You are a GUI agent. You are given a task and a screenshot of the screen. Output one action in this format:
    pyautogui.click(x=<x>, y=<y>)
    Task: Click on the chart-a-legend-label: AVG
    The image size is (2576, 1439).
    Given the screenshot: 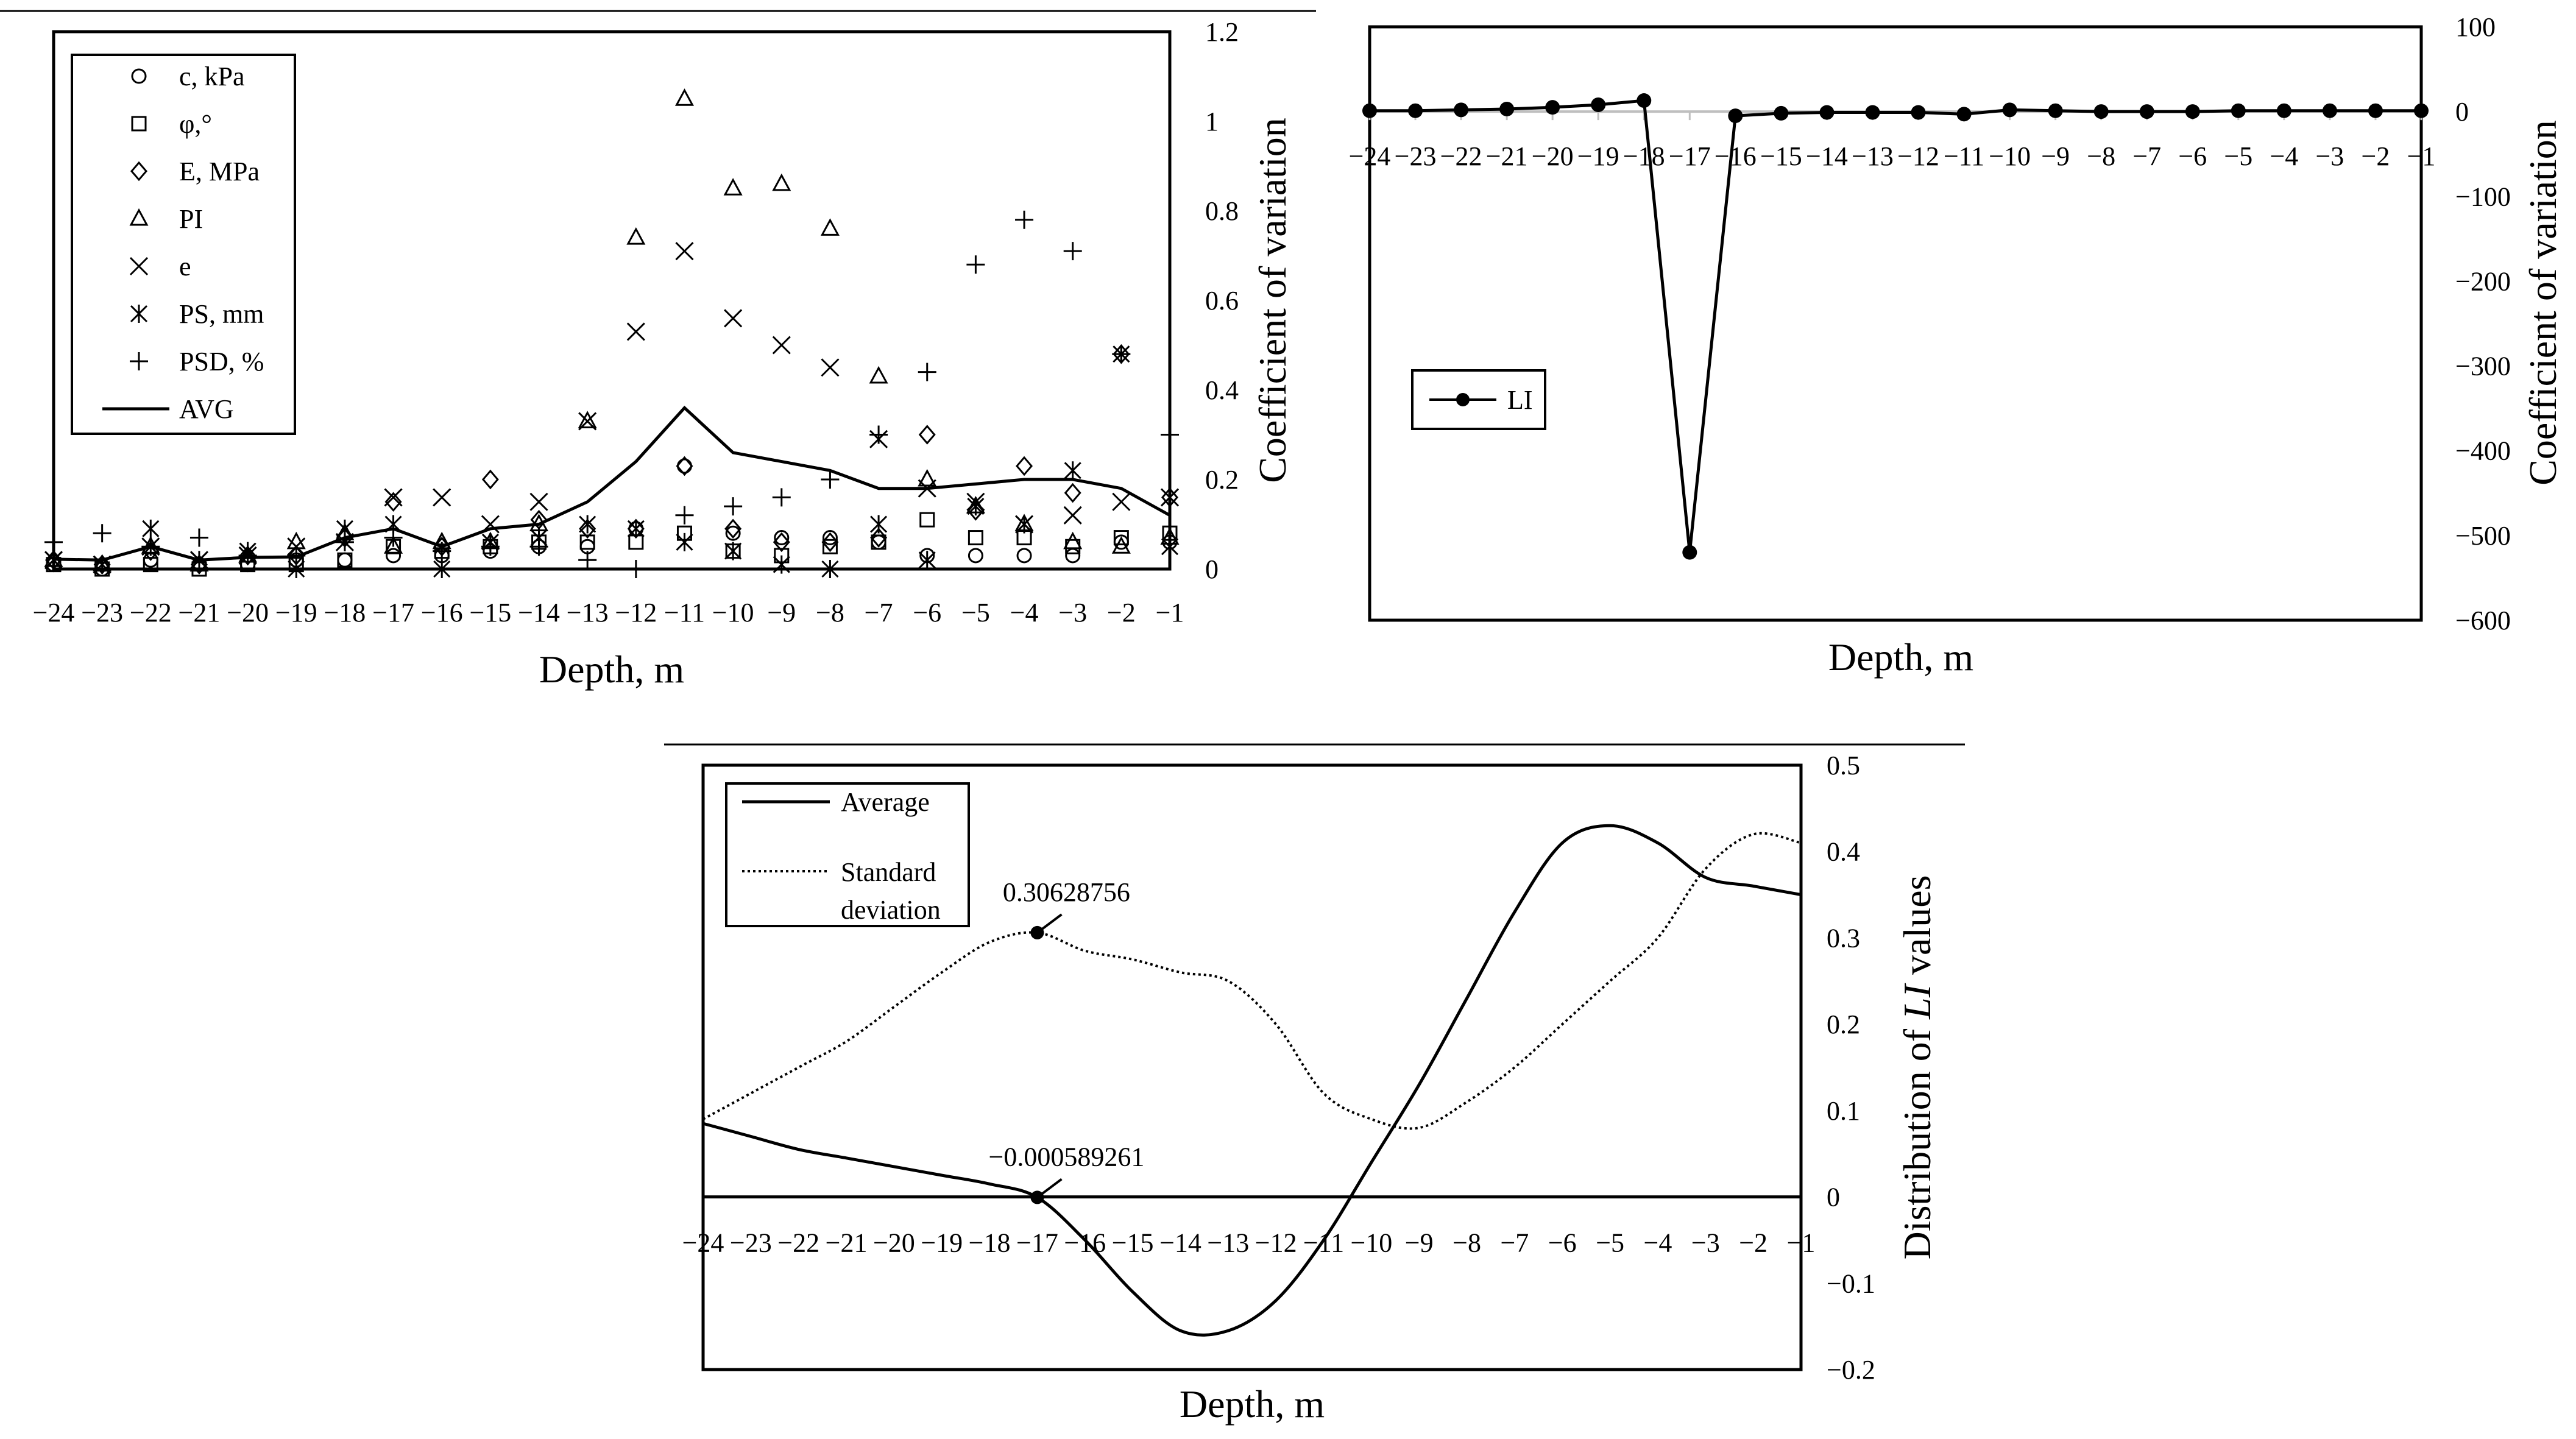 What is the action you would take?
    pyautogui.click(x=206, y=409)
    